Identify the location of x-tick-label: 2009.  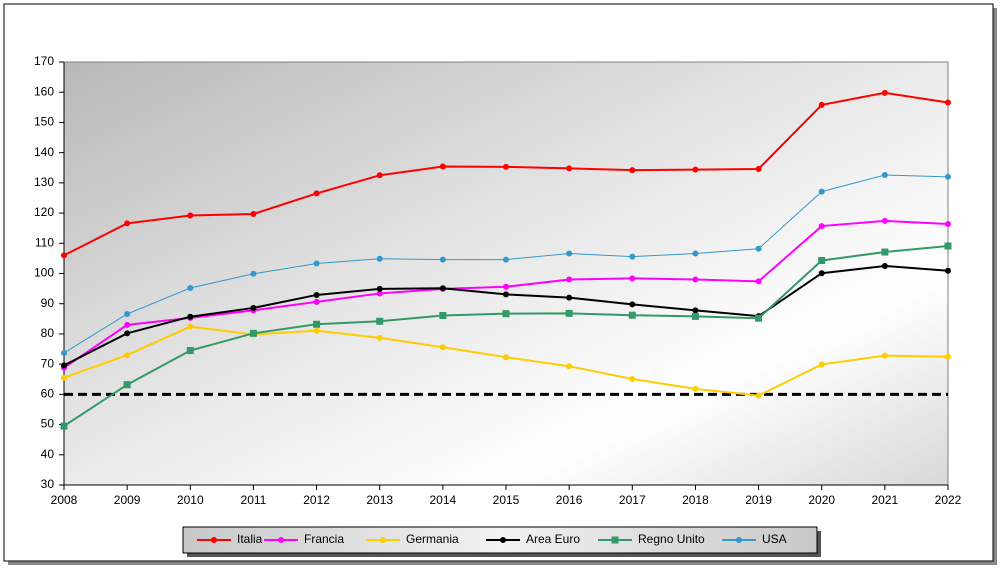
(127, 500).